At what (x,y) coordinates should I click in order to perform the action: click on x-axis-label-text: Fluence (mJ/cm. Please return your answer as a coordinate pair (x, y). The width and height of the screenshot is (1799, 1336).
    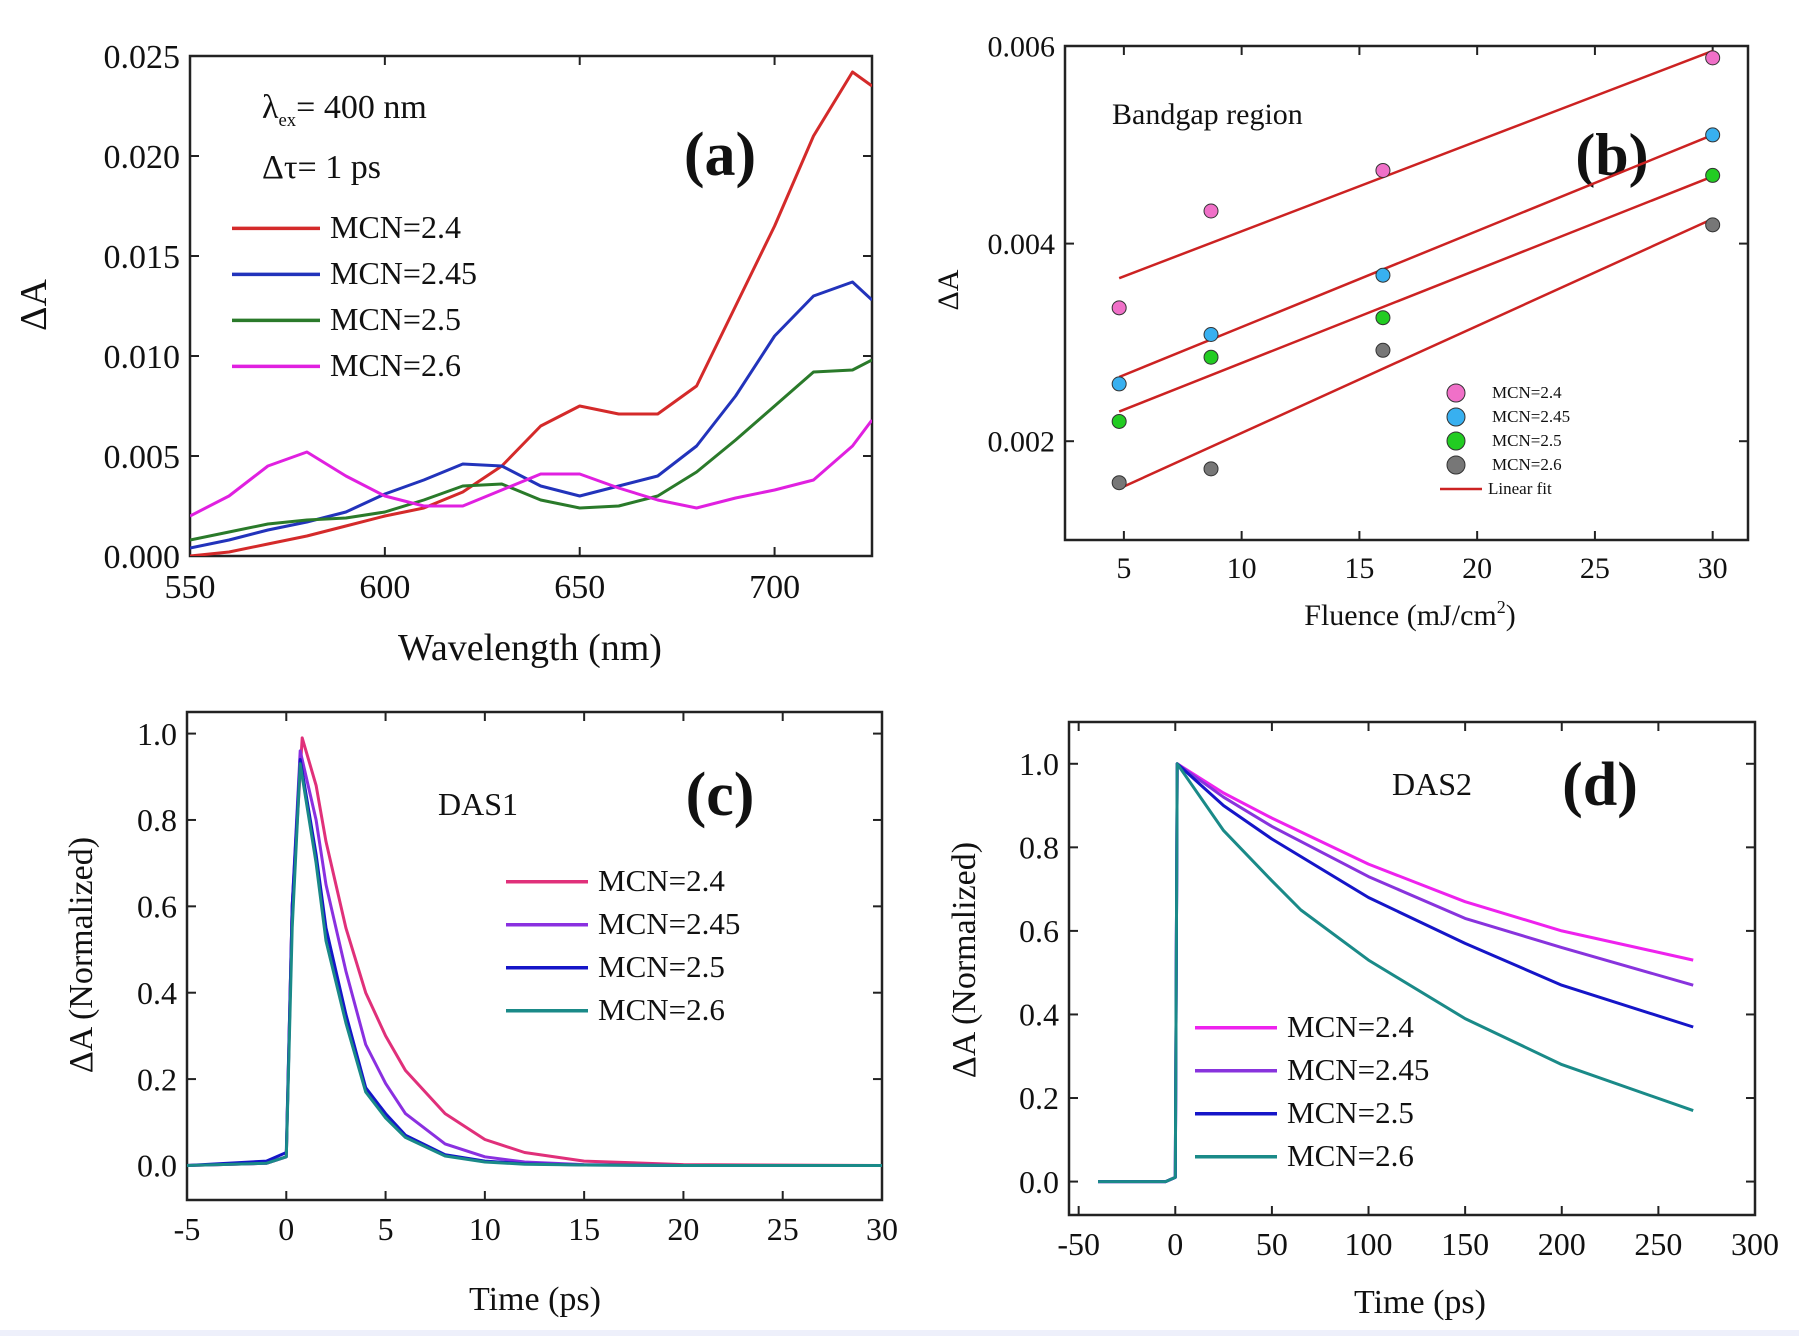
    Looking at the image, I should click on (1400, 615).